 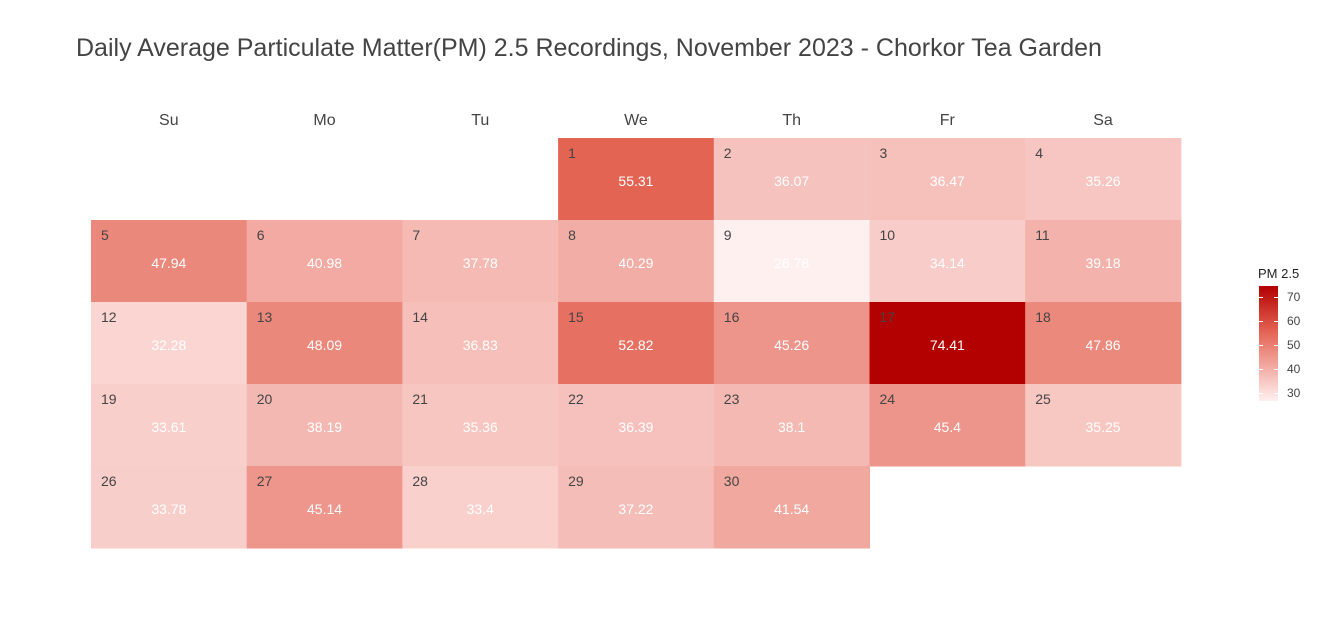 I want to click on day-number: 10, so click(x=888, y=235).